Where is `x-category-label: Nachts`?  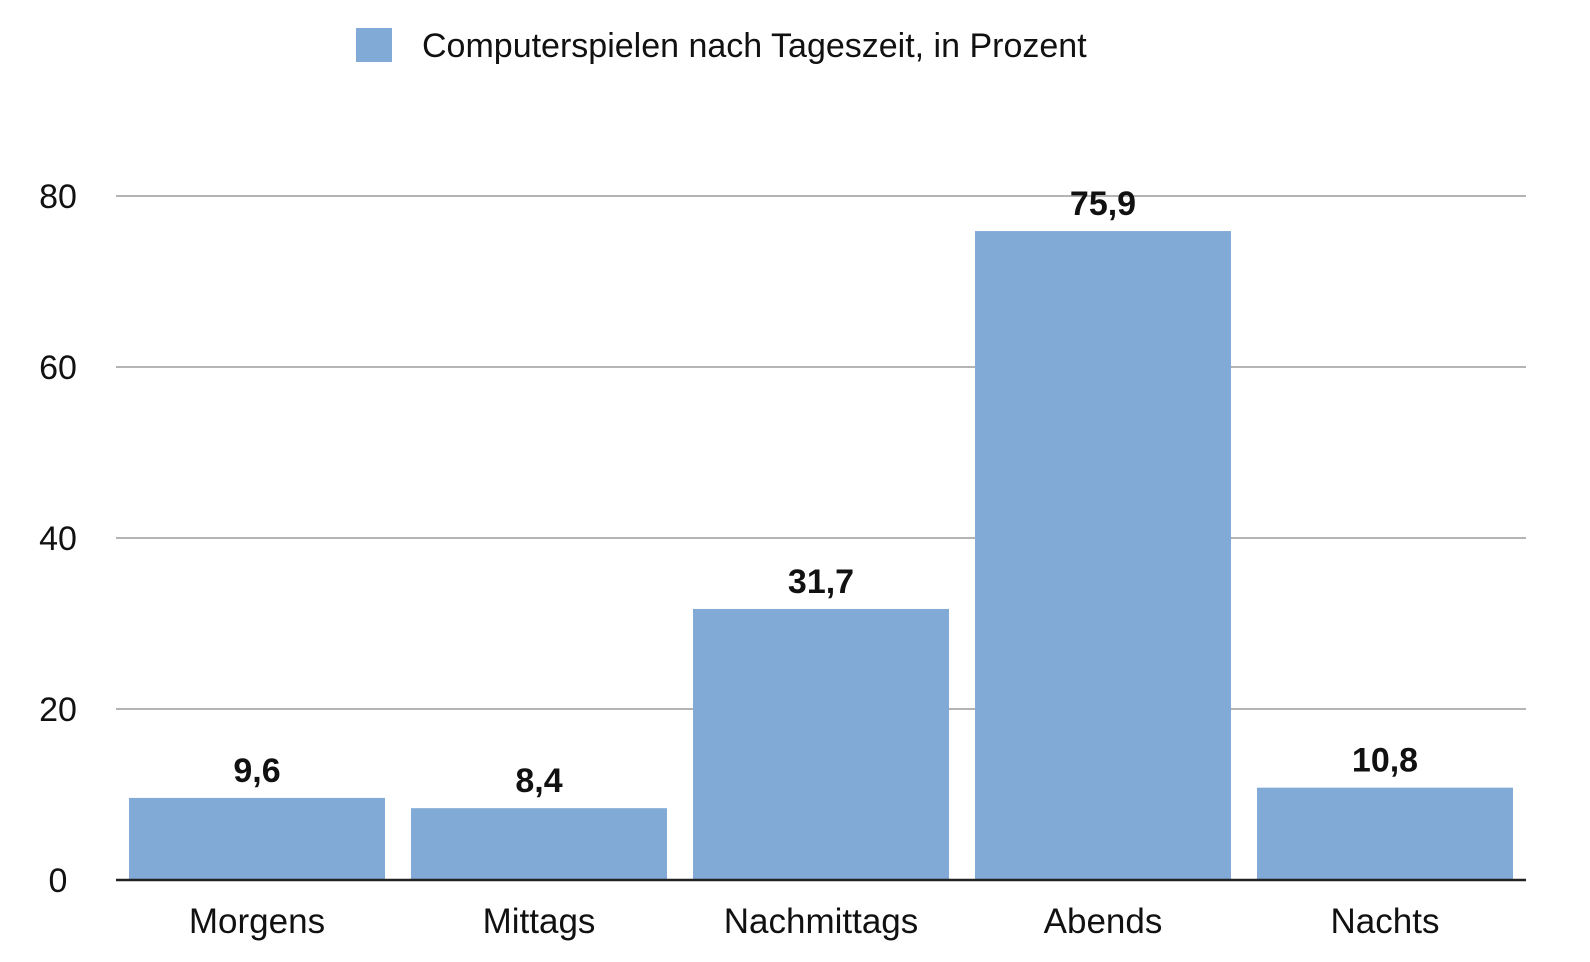 x-category-label: Nachts is located at coordinates (1385, 921).